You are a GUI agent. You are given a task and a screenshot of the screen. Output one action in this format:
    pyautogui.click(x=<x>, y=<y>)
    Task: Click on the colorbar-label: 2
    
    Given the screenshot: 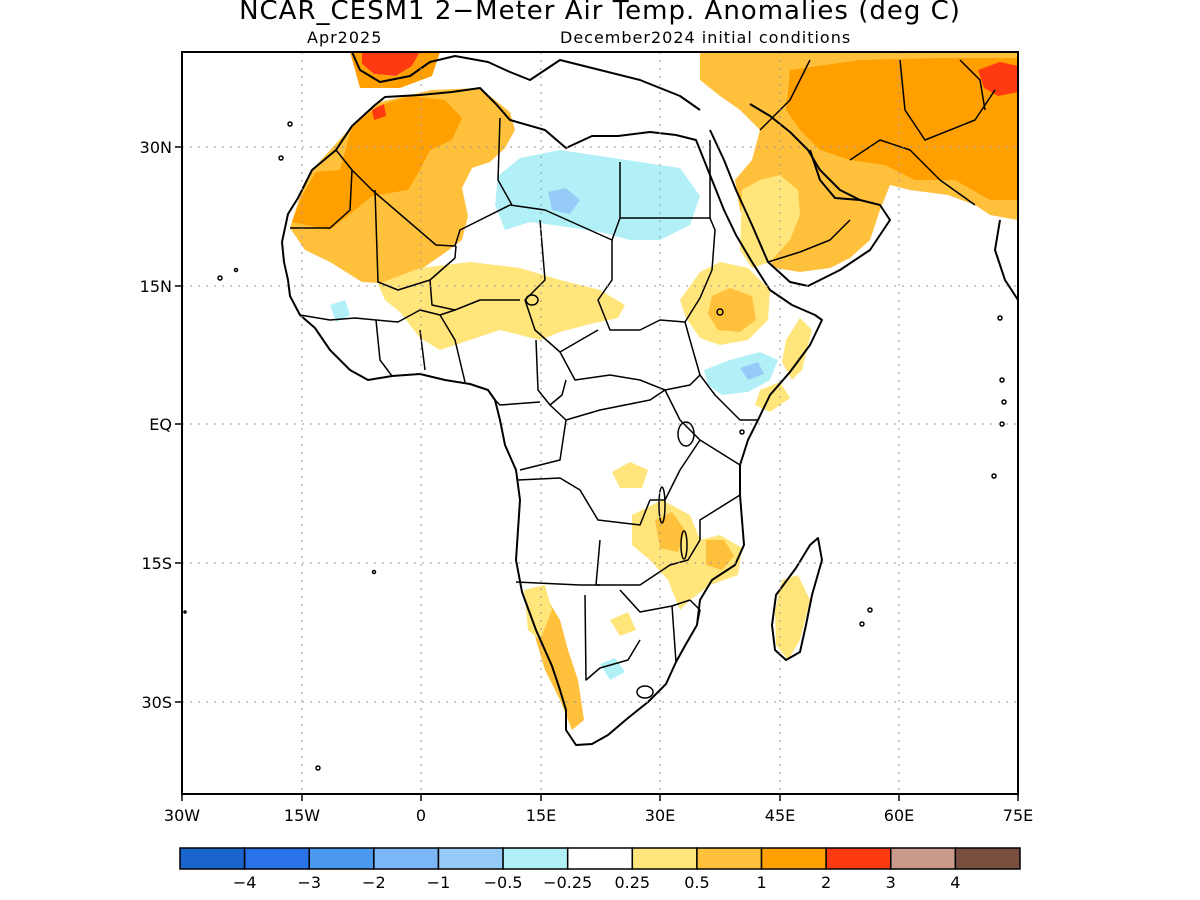 What is the action you would take?
    pyautogui.click(x=826, y=882)
    